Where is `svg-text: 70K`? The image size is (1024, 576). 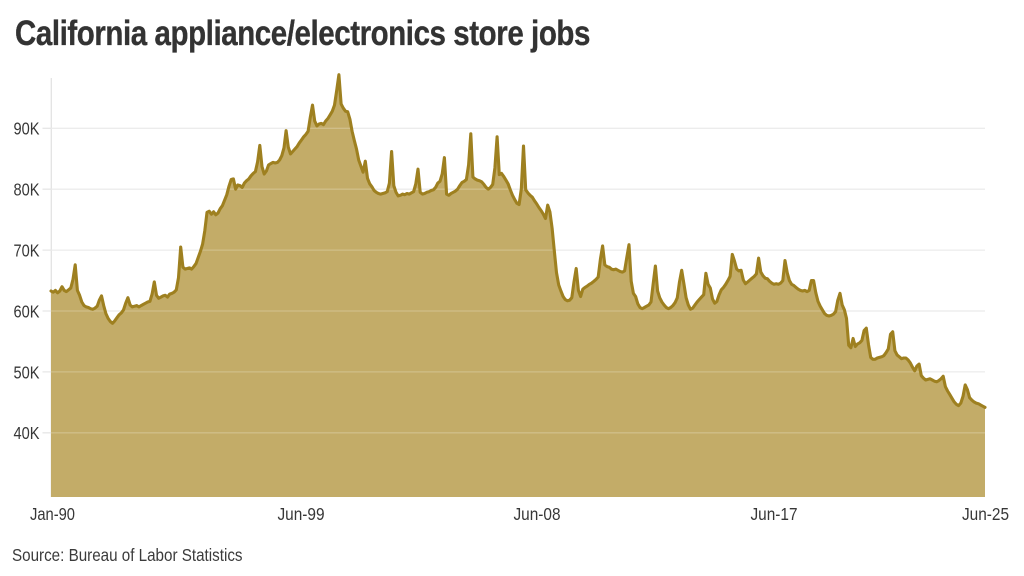 svg-text: 70K is located at coordinates (27, 251).